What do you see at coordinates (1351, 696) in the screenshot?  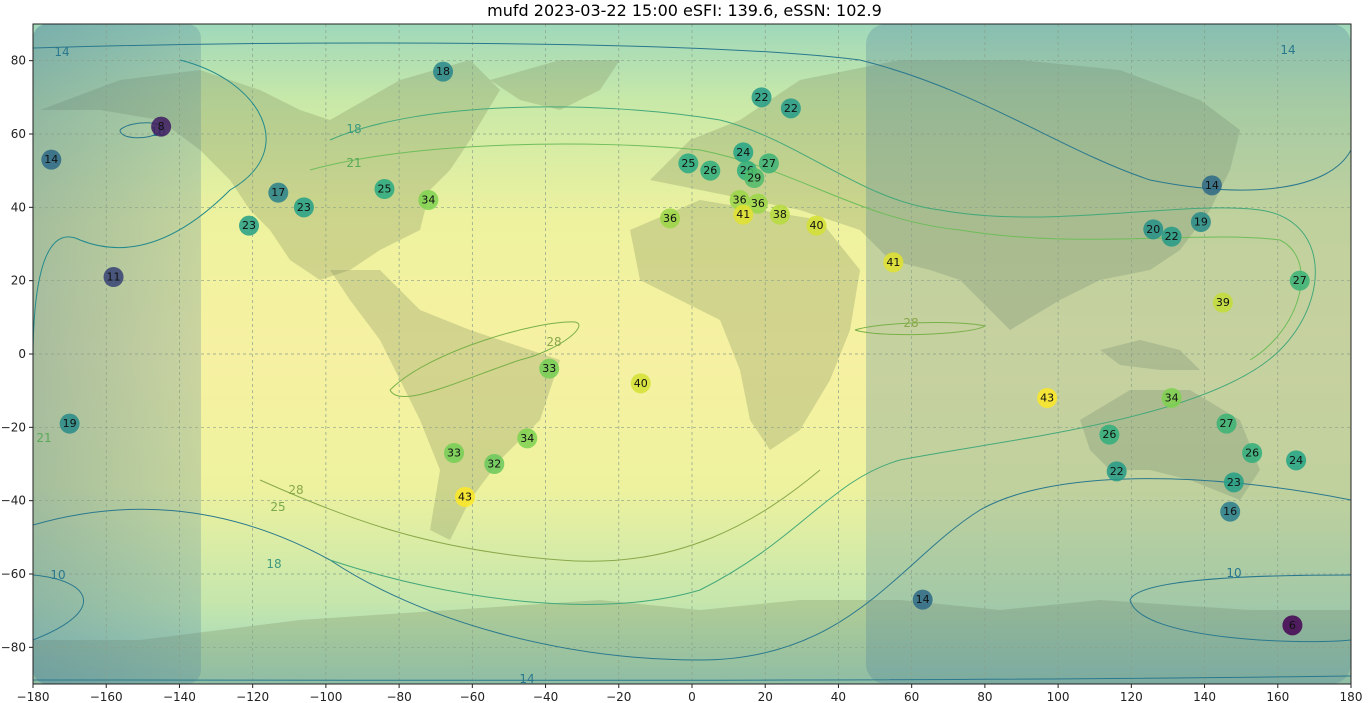 I see `x-tick-label: 180` at bounding box center [1351, 696].